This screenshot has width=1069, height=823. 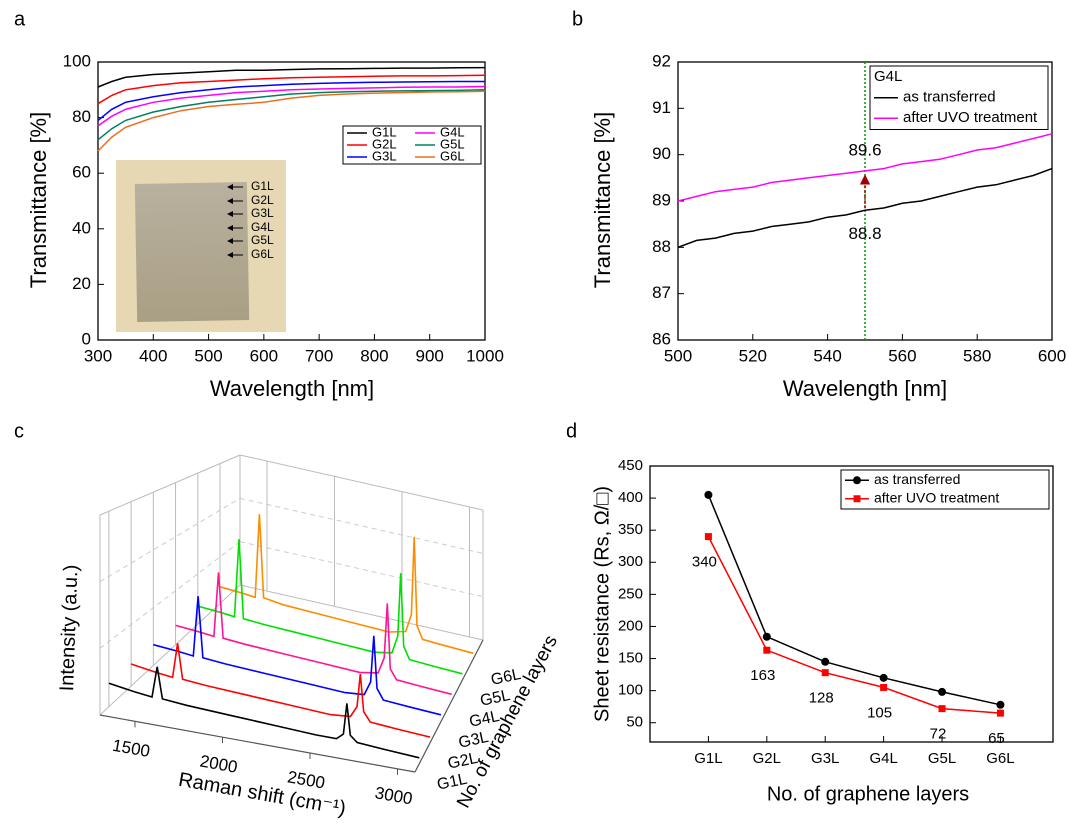 I want to click on y-tick-label: 400, so click(x=630, y=497).